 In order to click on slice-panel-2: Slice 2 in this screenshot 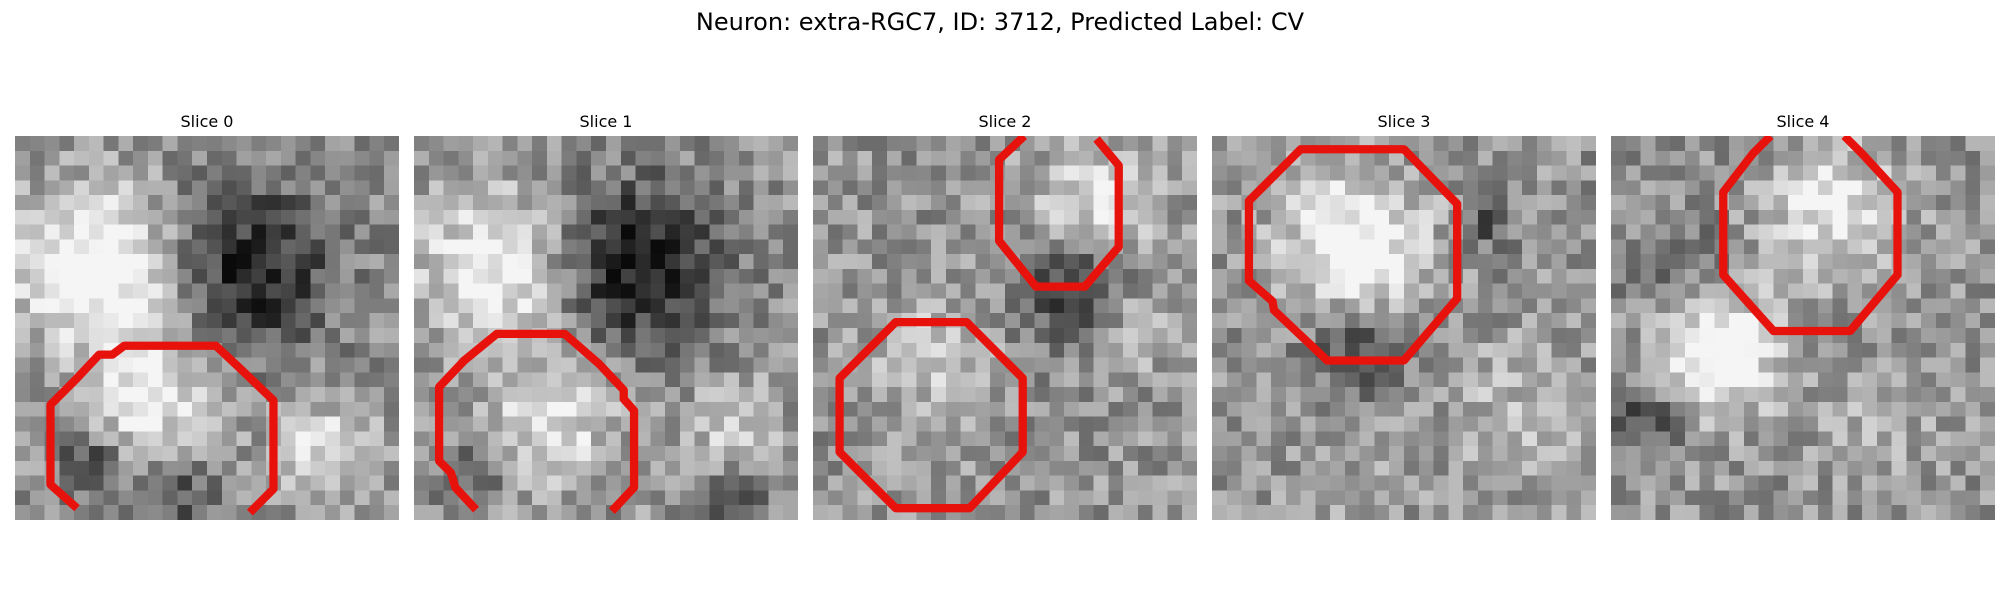, I will do `click(1005, 316)`.